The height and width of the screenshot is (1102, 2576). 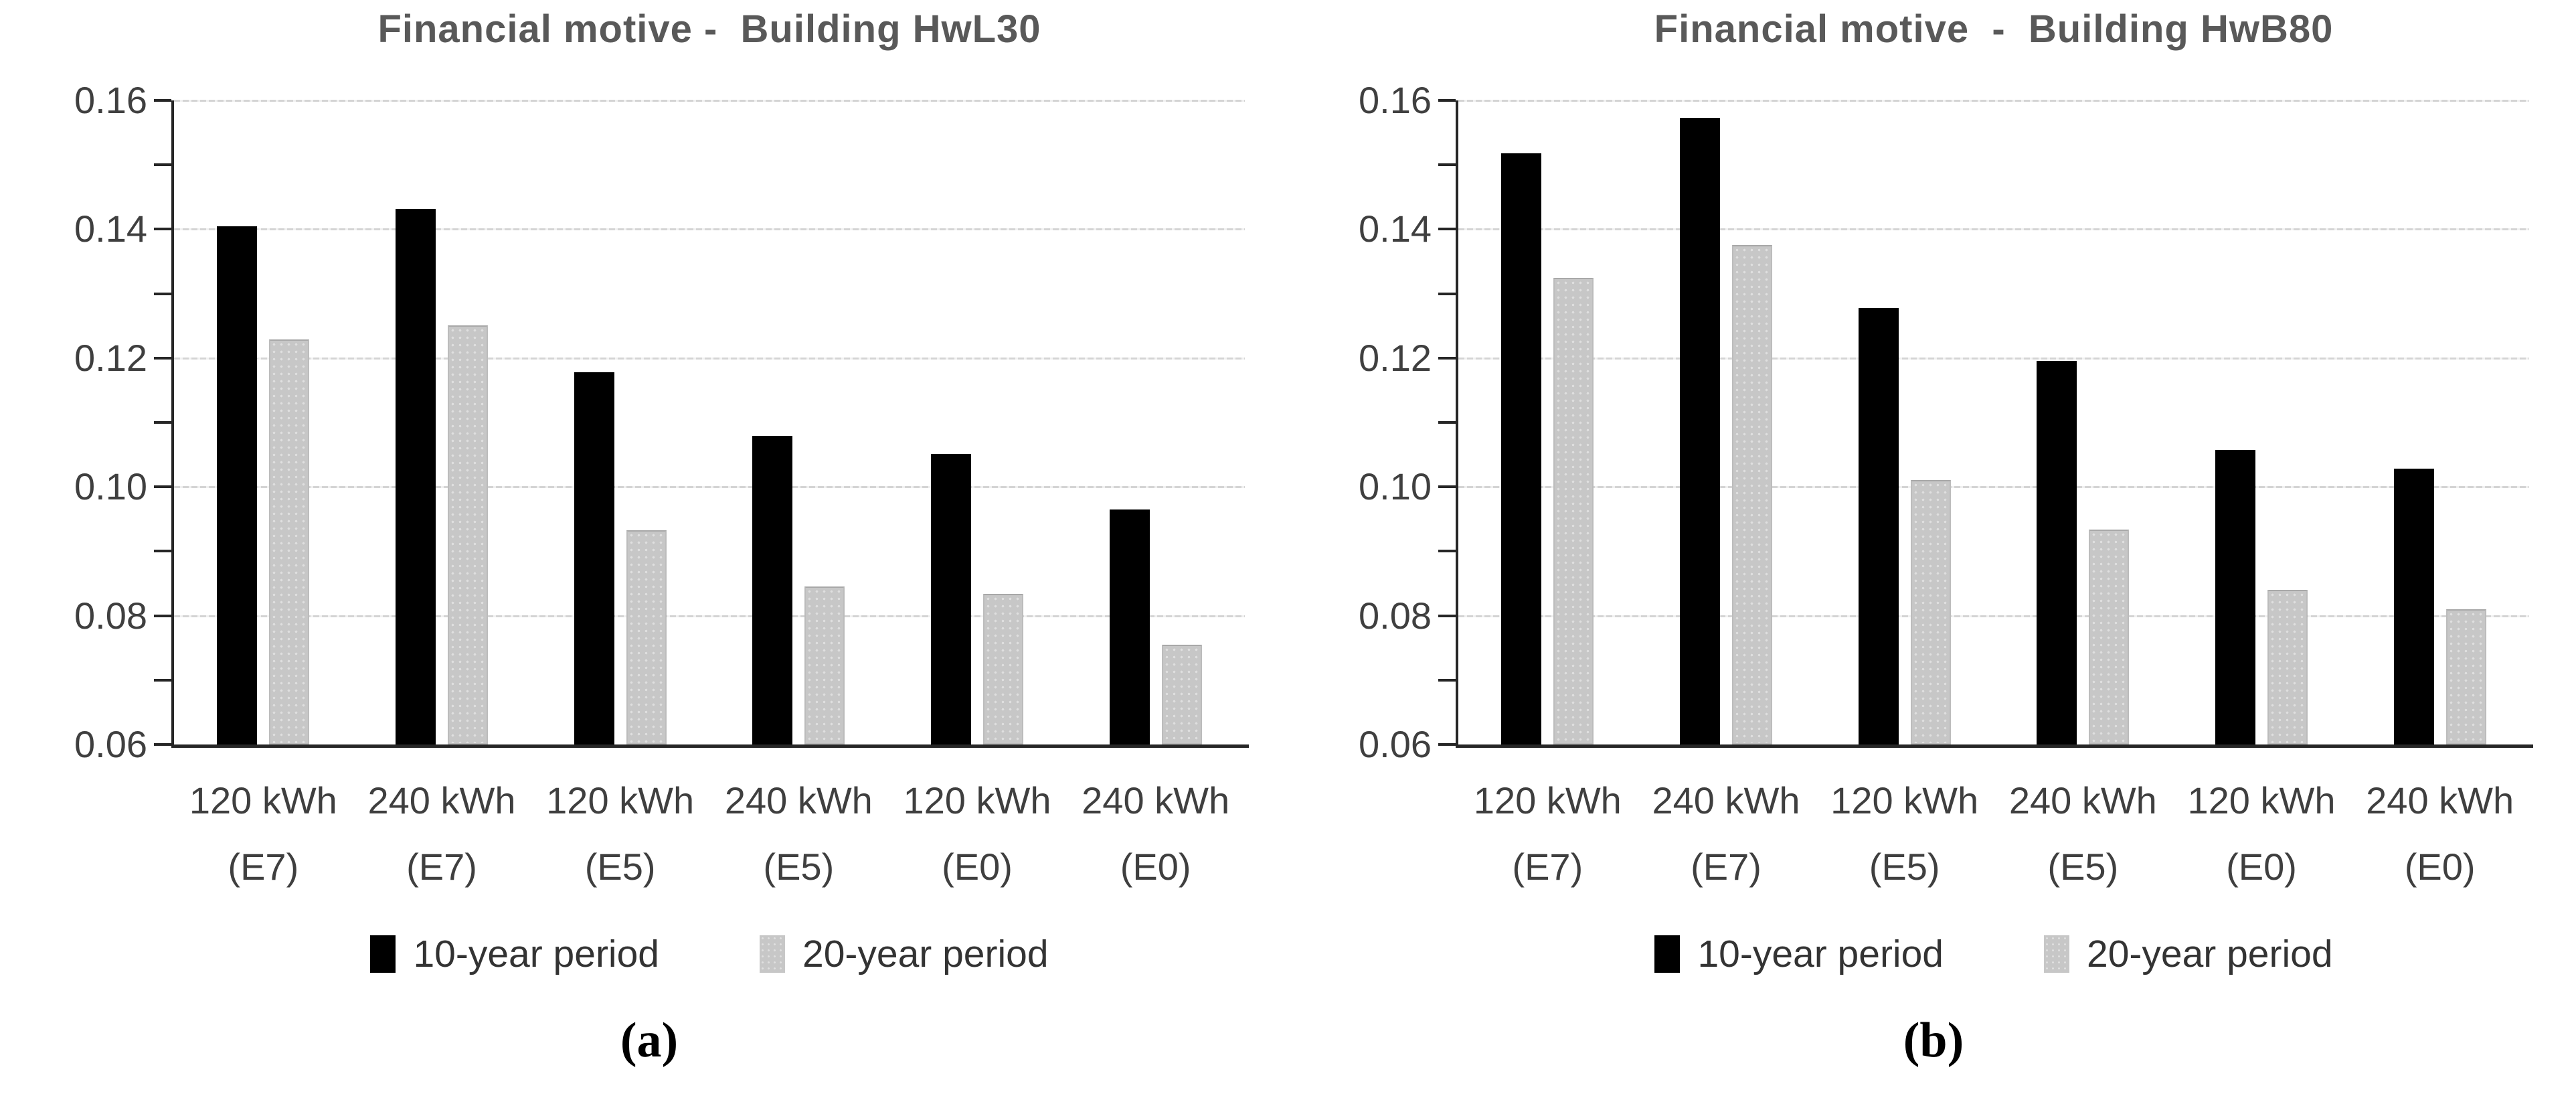 What do you see at coordinates (1994, 29) in the screenshot?
I see `chart-title: Financial motive - Building HwB80` at bounding box center [1994, 29].